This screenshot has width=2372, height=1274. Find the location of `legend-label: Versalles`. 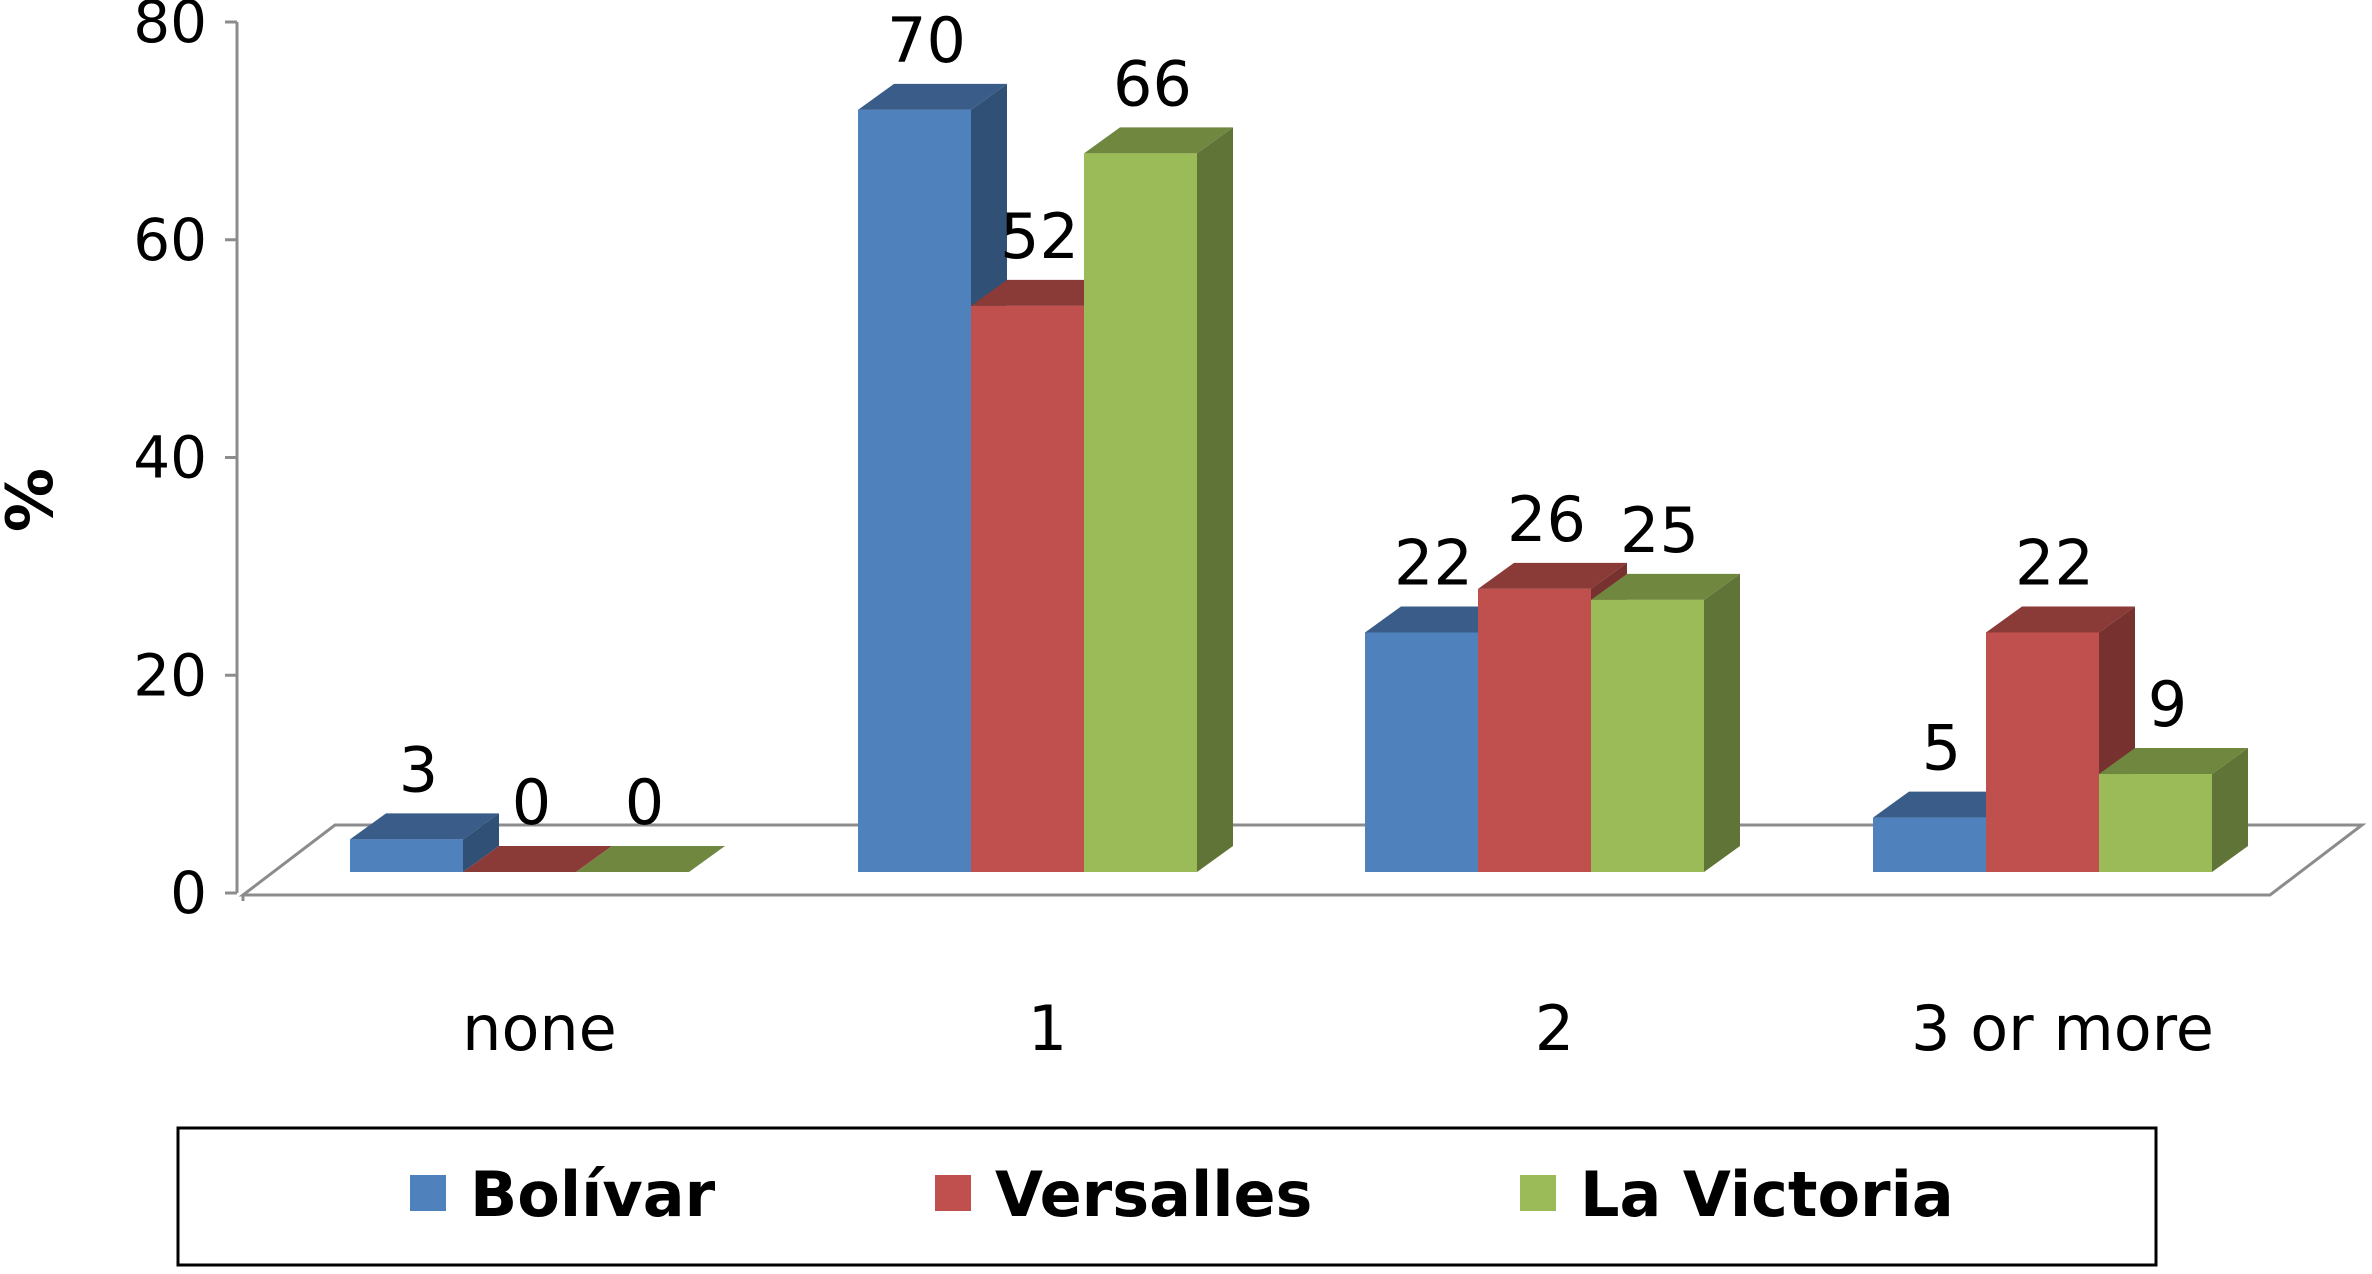

legend-label: Versalles is located at coordinates (1153, 1194).